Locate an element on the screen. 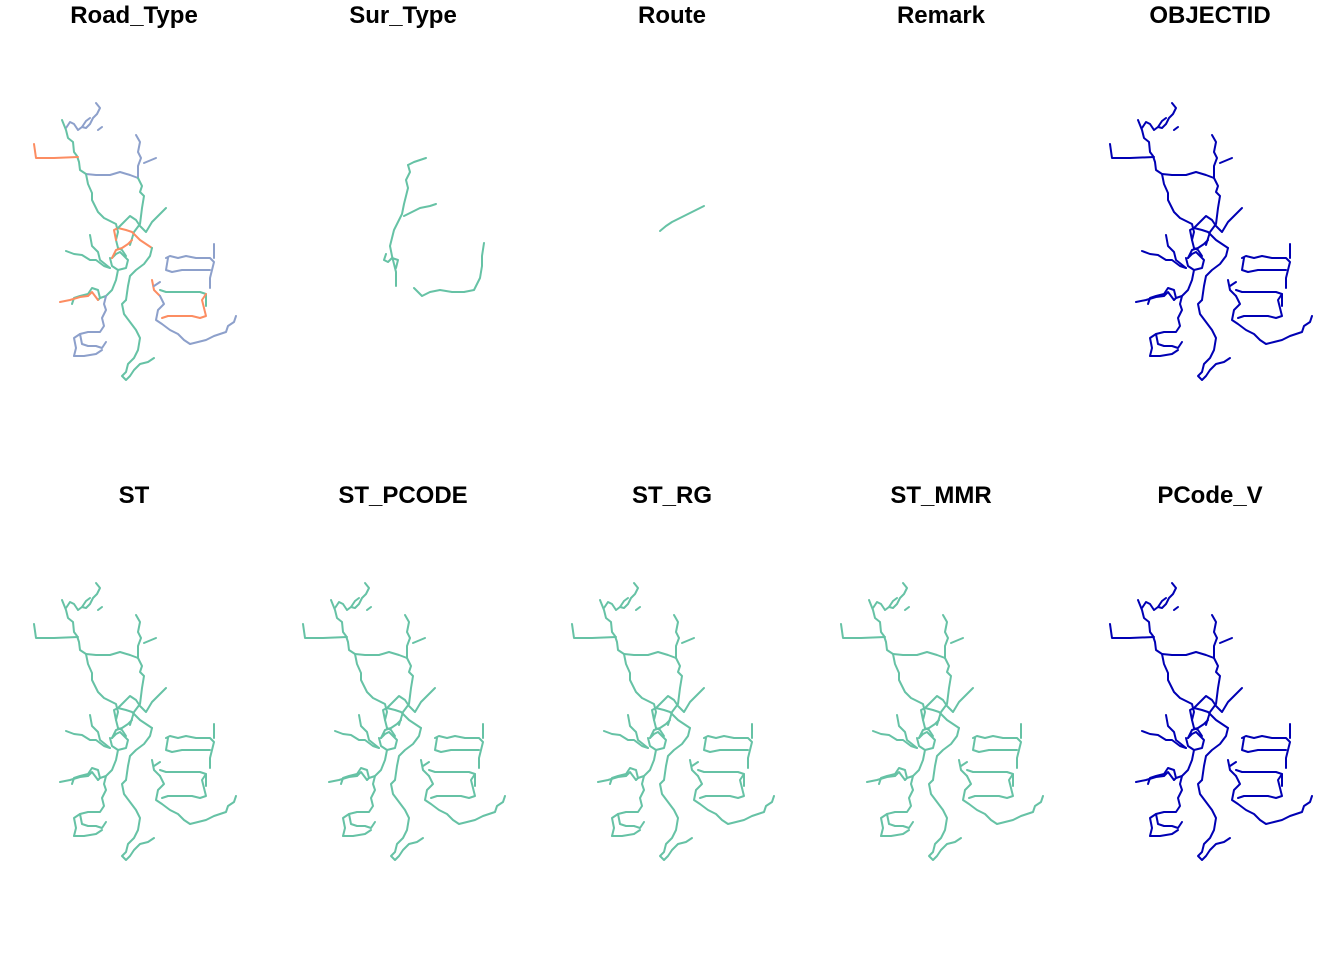 This screenshot has width=1344, height=960. map-panel-objectid: OBJECTID is located at coordinates (1210, 240).